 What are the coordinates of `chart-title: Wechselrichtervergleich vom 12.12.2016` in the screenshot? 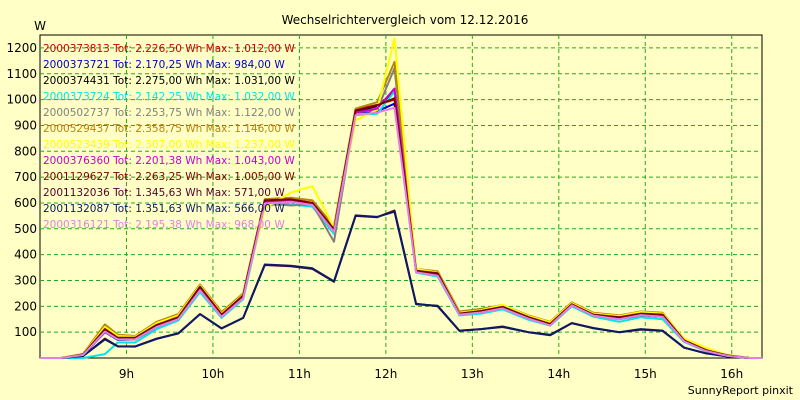 It's located at (405, 20).